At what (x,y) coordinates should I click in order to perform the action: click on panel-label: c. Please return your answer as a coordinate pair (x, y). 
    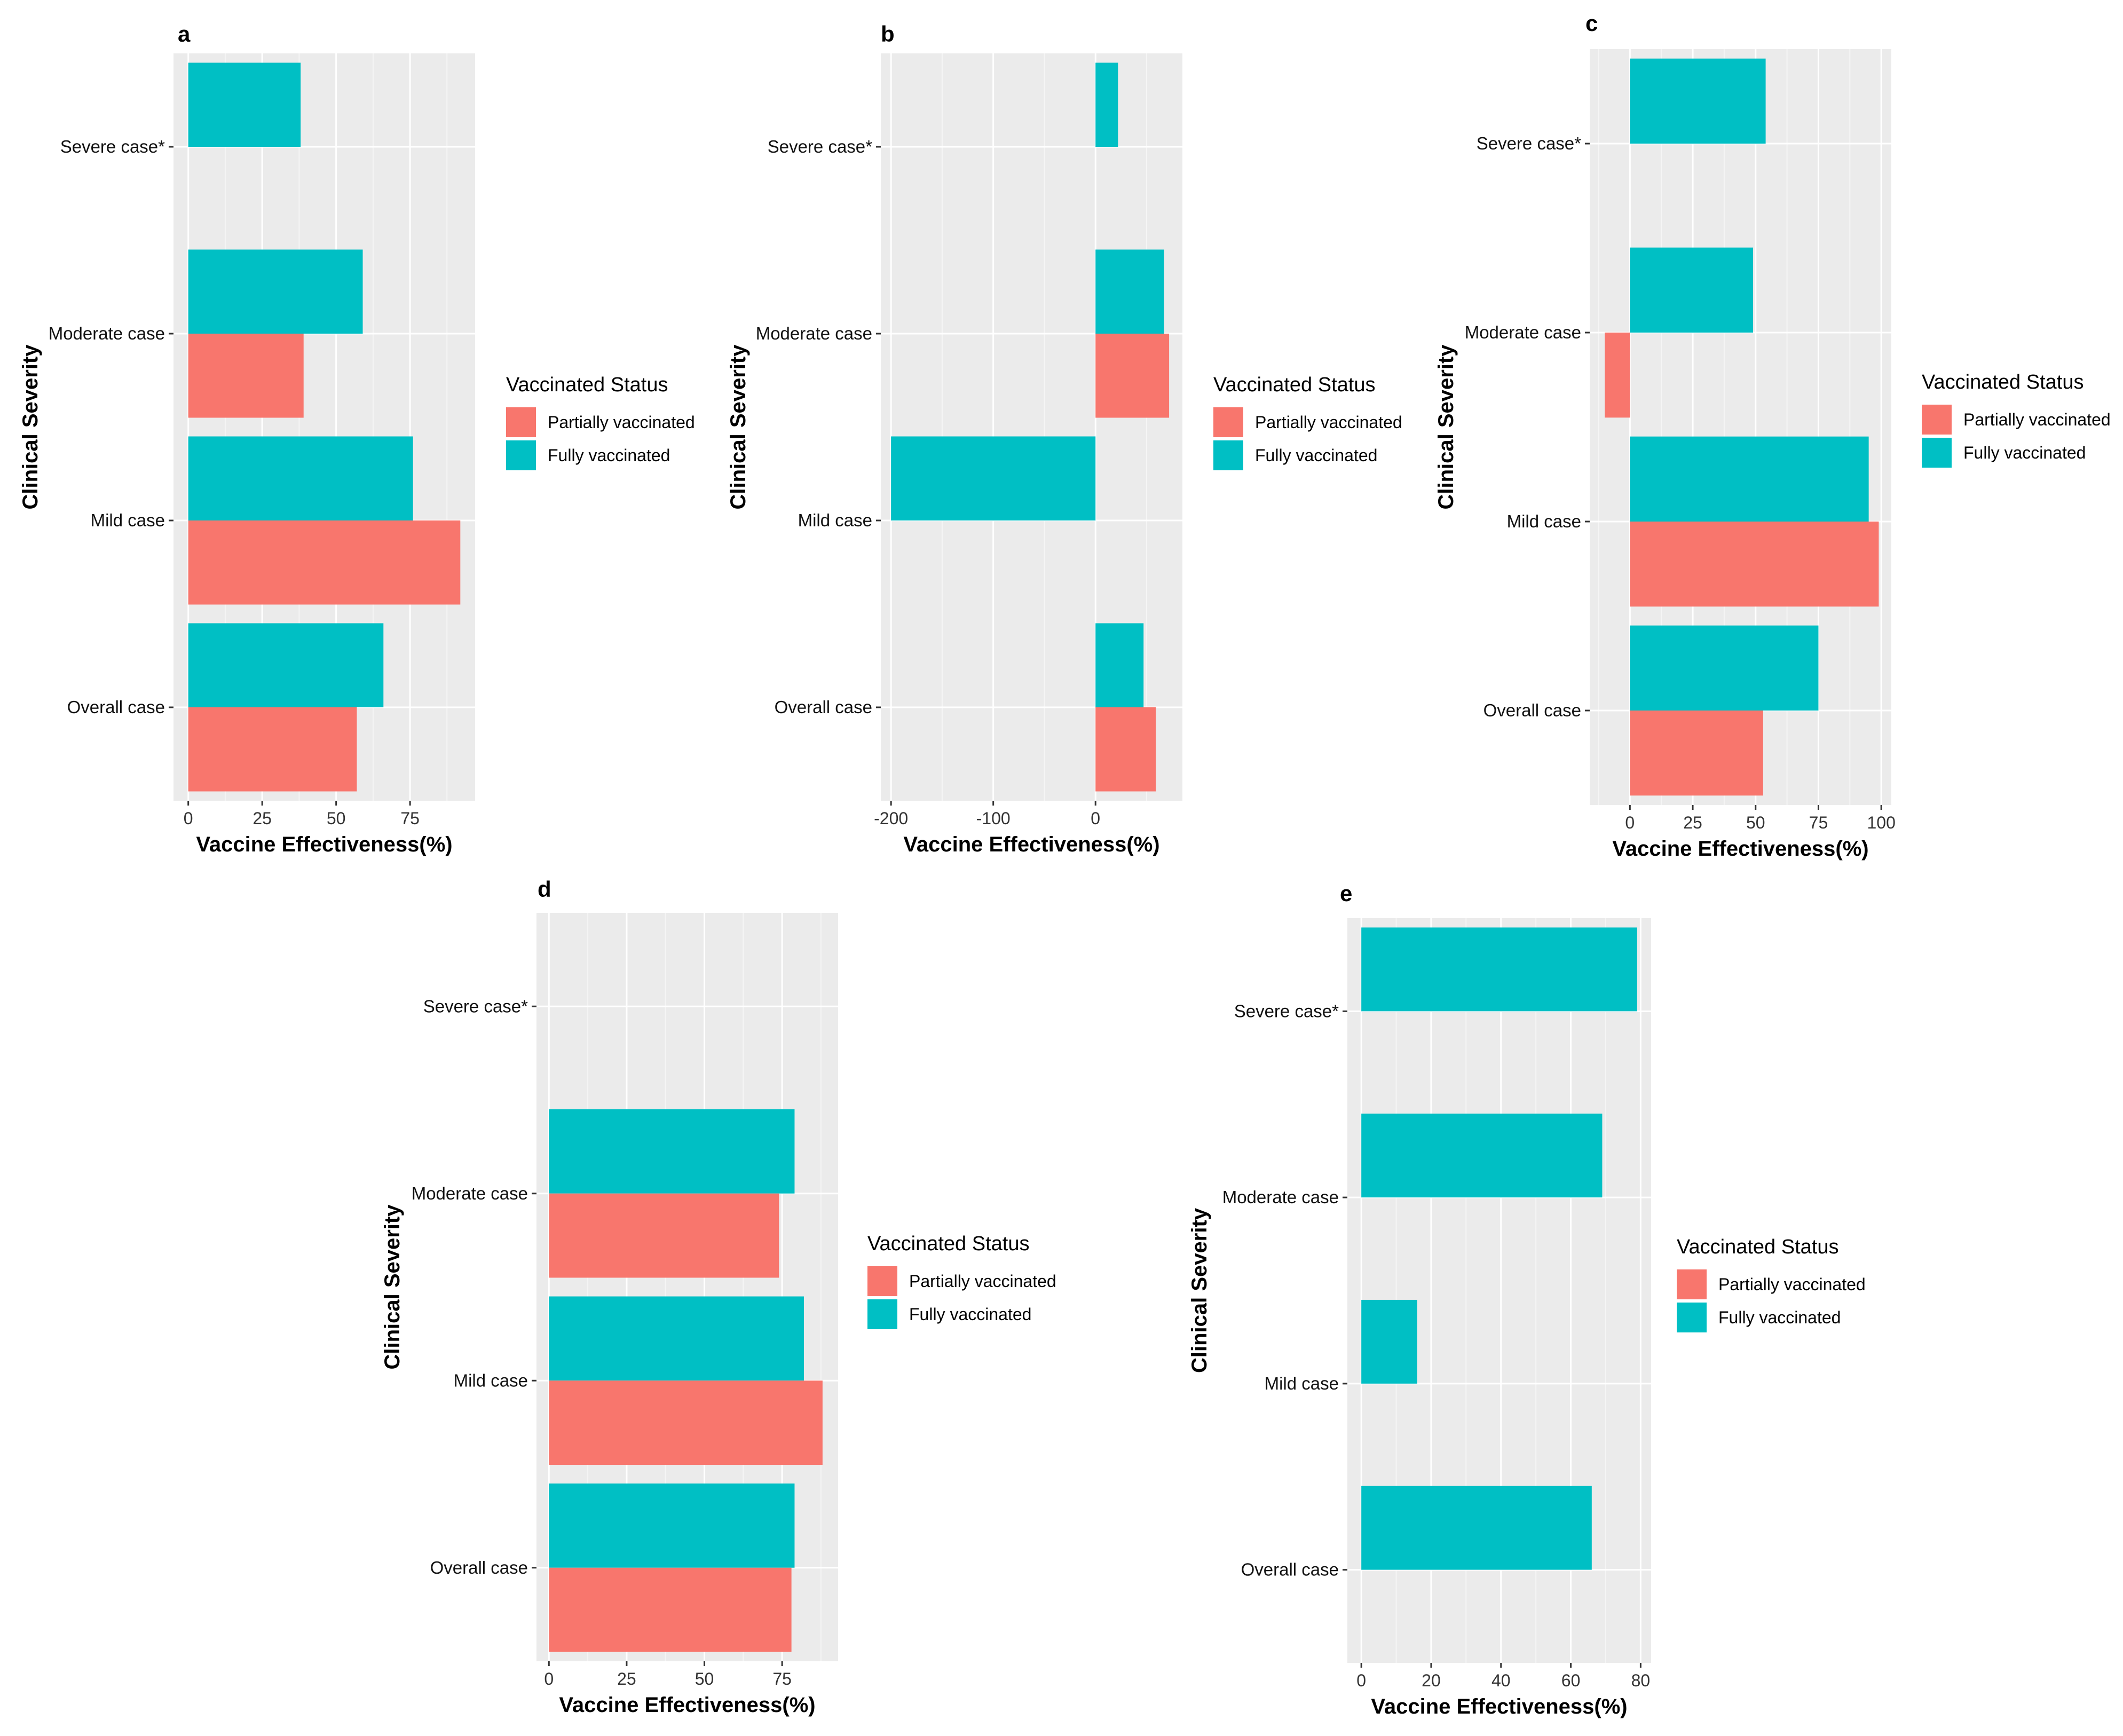
    Looking at the image, I should click on (1591, 23).